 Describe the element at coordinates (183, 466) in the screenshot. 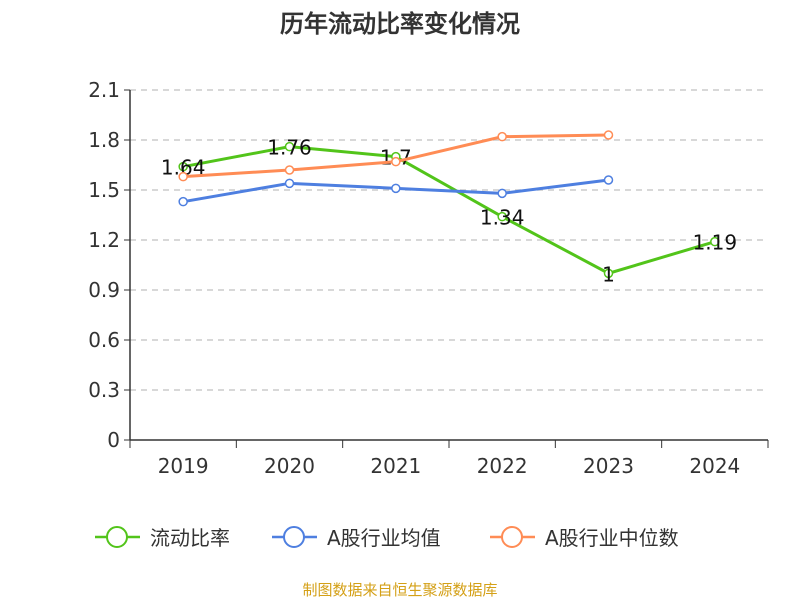

I see `x-tick-label: 2019` at that location.